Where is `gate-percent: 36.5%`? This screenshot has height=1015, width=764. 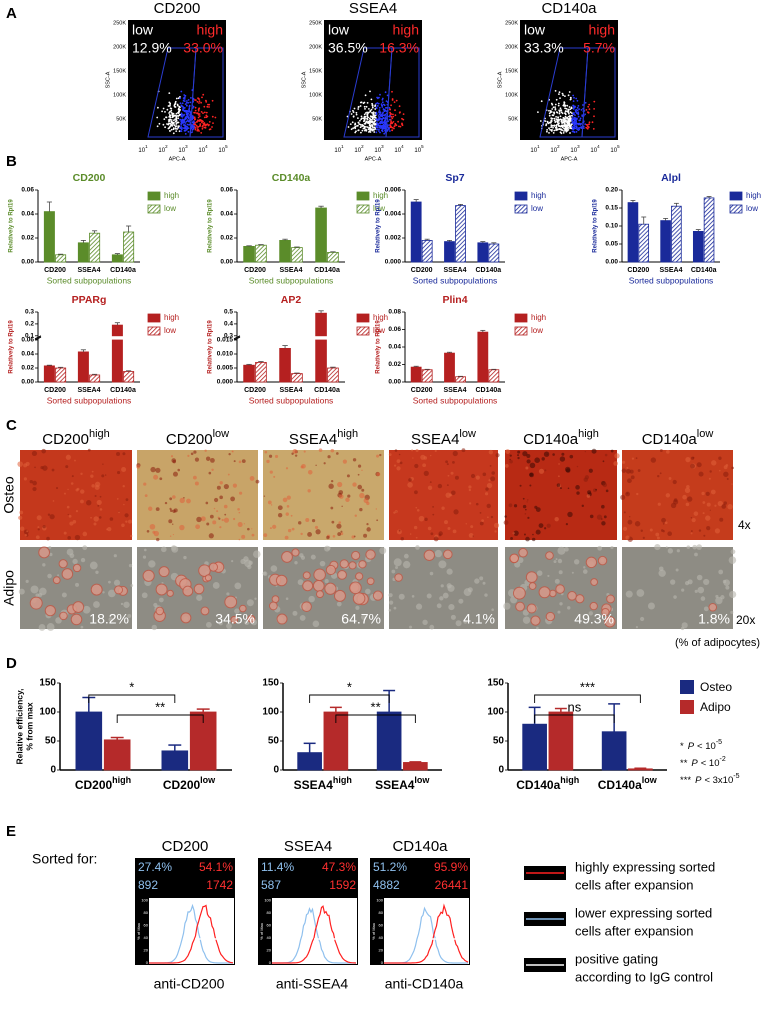 gate-percent: 36.5% is located at coordinates (348, 48).